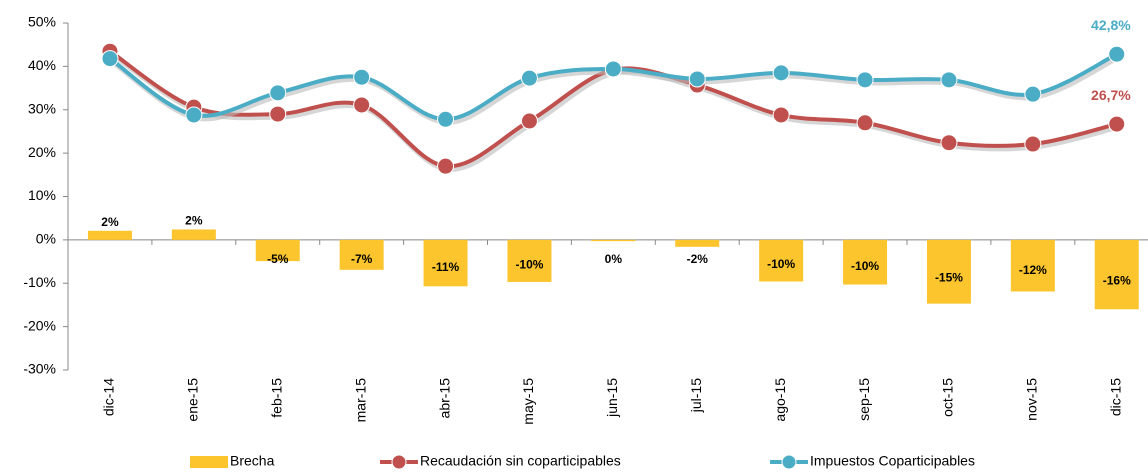 This screenshot has height=475, width=1148. What do you see at coordinates (276, 398) in the screenshot?
I see `x-tick-label: feb-15` at bounding box center [276, 398].